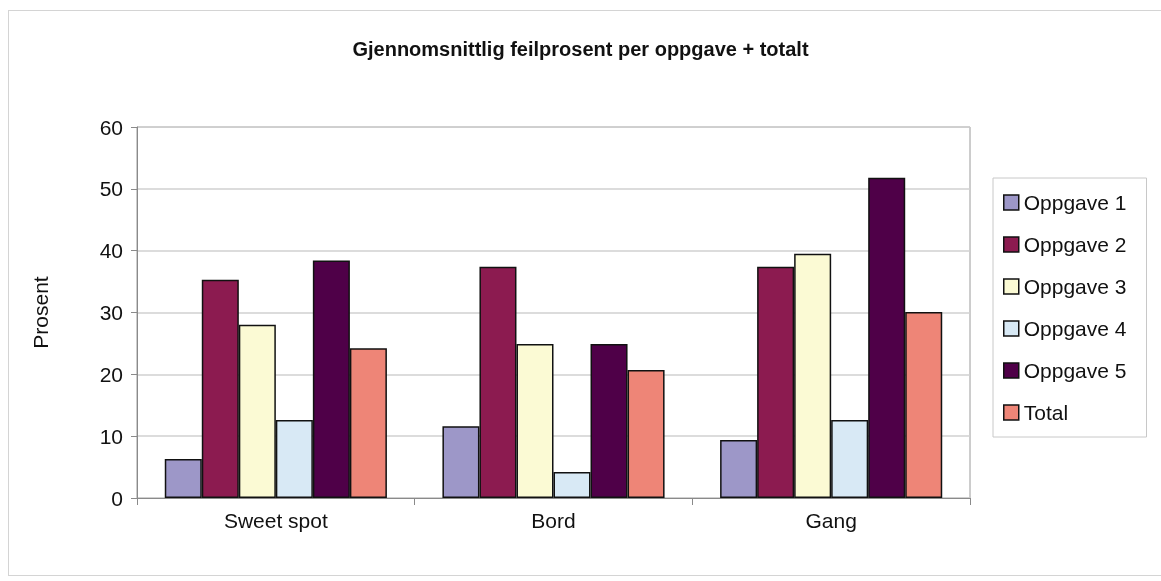 This screenshot has height=581, width=1161. I want to click on x-tick-label: Gang, so click(831, 520).